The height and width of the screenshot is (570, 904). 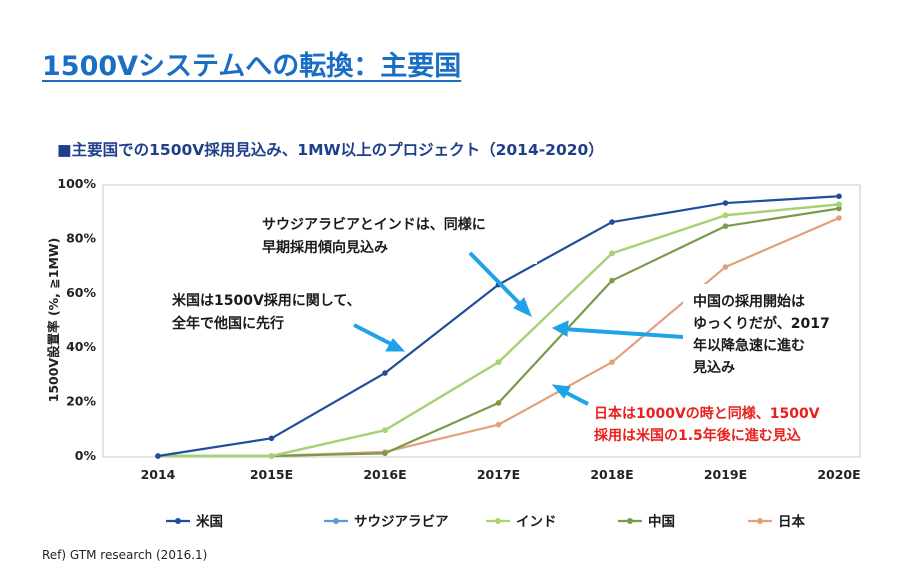 I want to click on y-tick-label: 20%, so click(x=81, y=401).